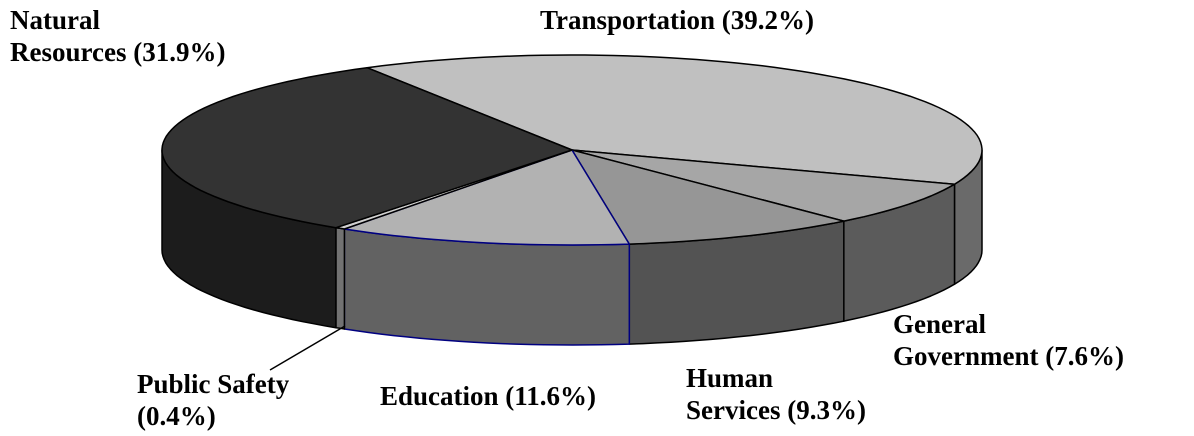 The height and width of the screenshot is (436, 1194). What do you see at coordinates (152, 36) in the screenshot?
I see `slice-label: Natural Resources (31.9%)` at bounding box center [152, 36].